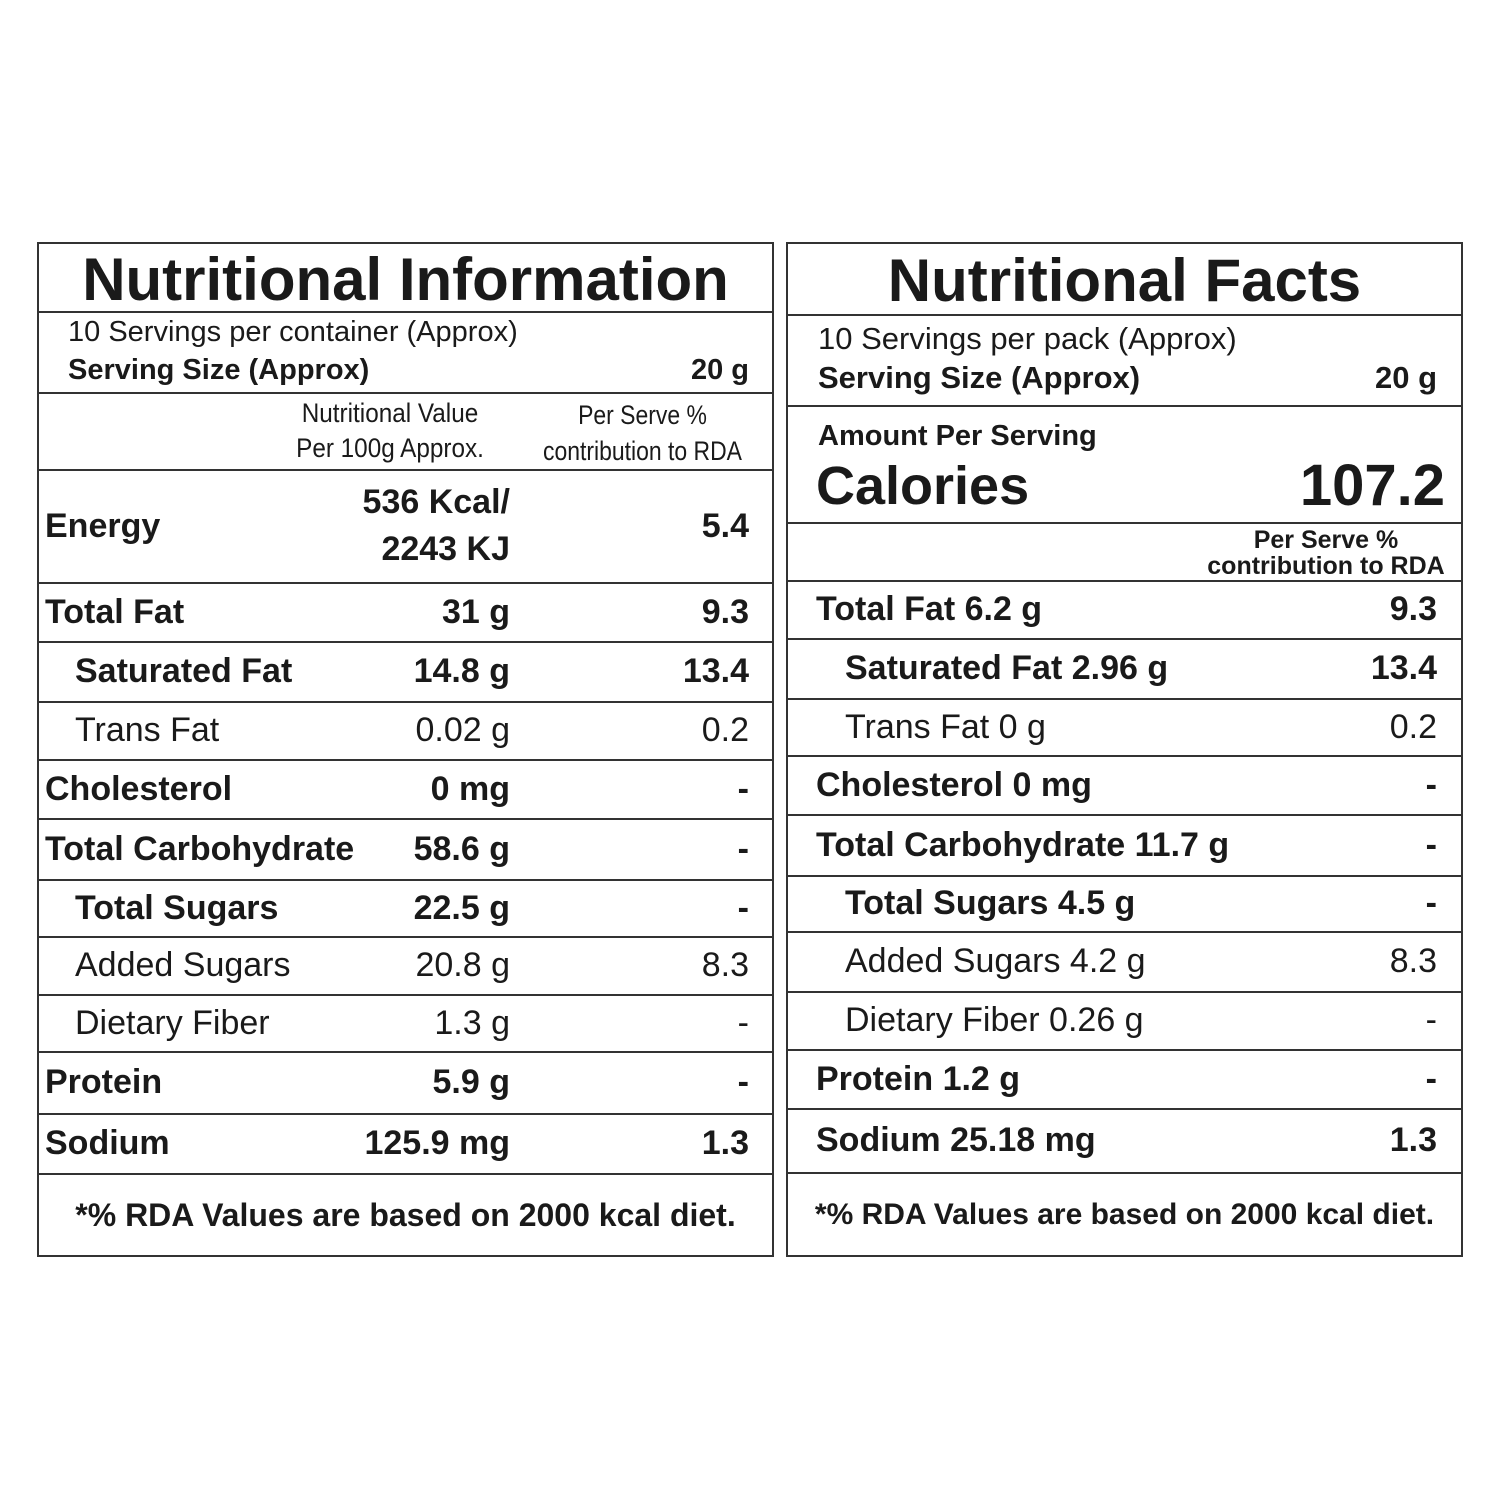 Image resolution: width=1500 pixels, height=1500 pixels. I want to click on nutrient-name: Cholesterol 0 mg, so click(954, 784).